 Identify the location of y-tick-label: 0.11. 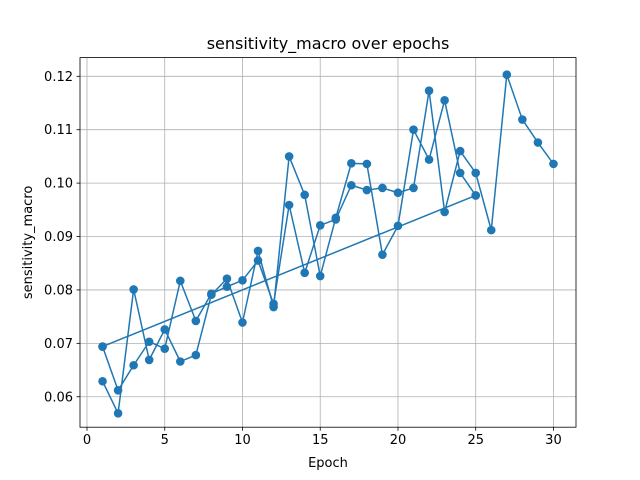
(58, 130).